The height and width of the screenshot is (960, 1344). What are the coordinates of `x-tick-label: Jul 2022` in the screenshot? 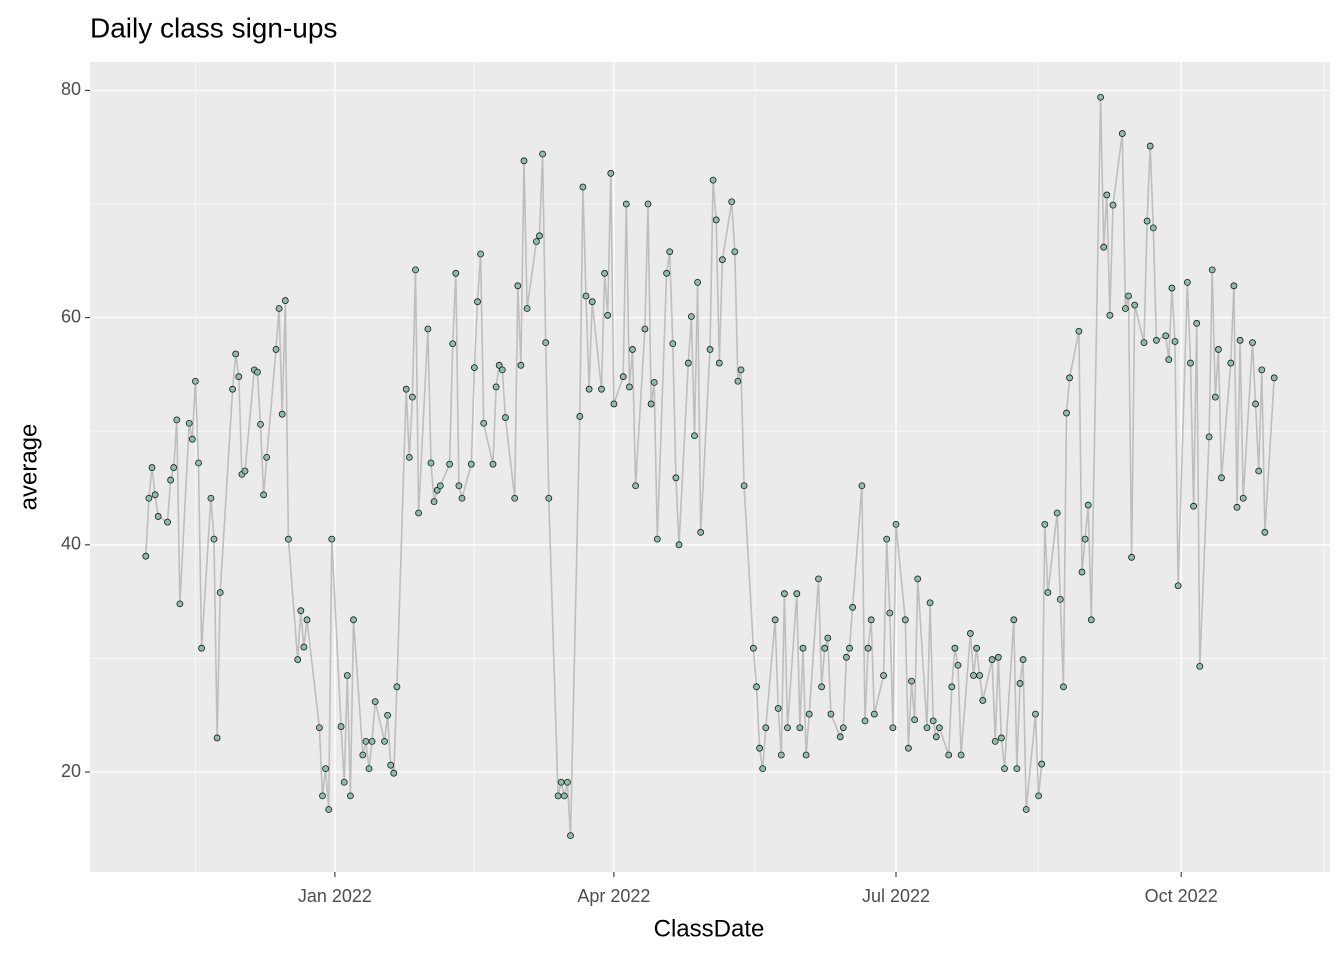 It's located at (896, 896).